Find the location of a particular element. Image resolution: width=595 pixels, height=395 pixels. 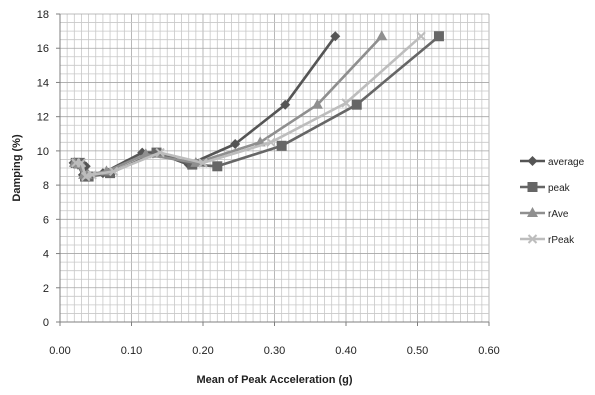

y-axis-title: Damping (%) is located at coordinates (17, 168).